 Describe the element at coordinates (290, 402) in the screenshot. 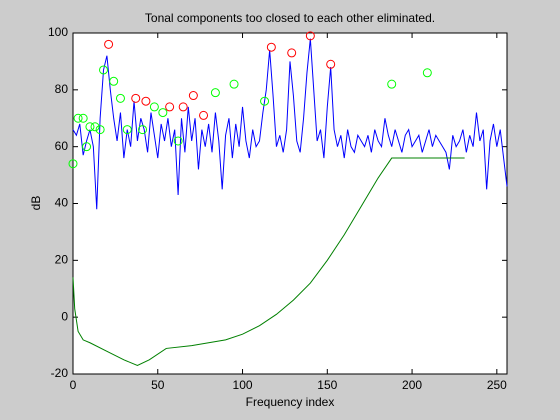

I see `x-axis-label: Frequency index` at that location.